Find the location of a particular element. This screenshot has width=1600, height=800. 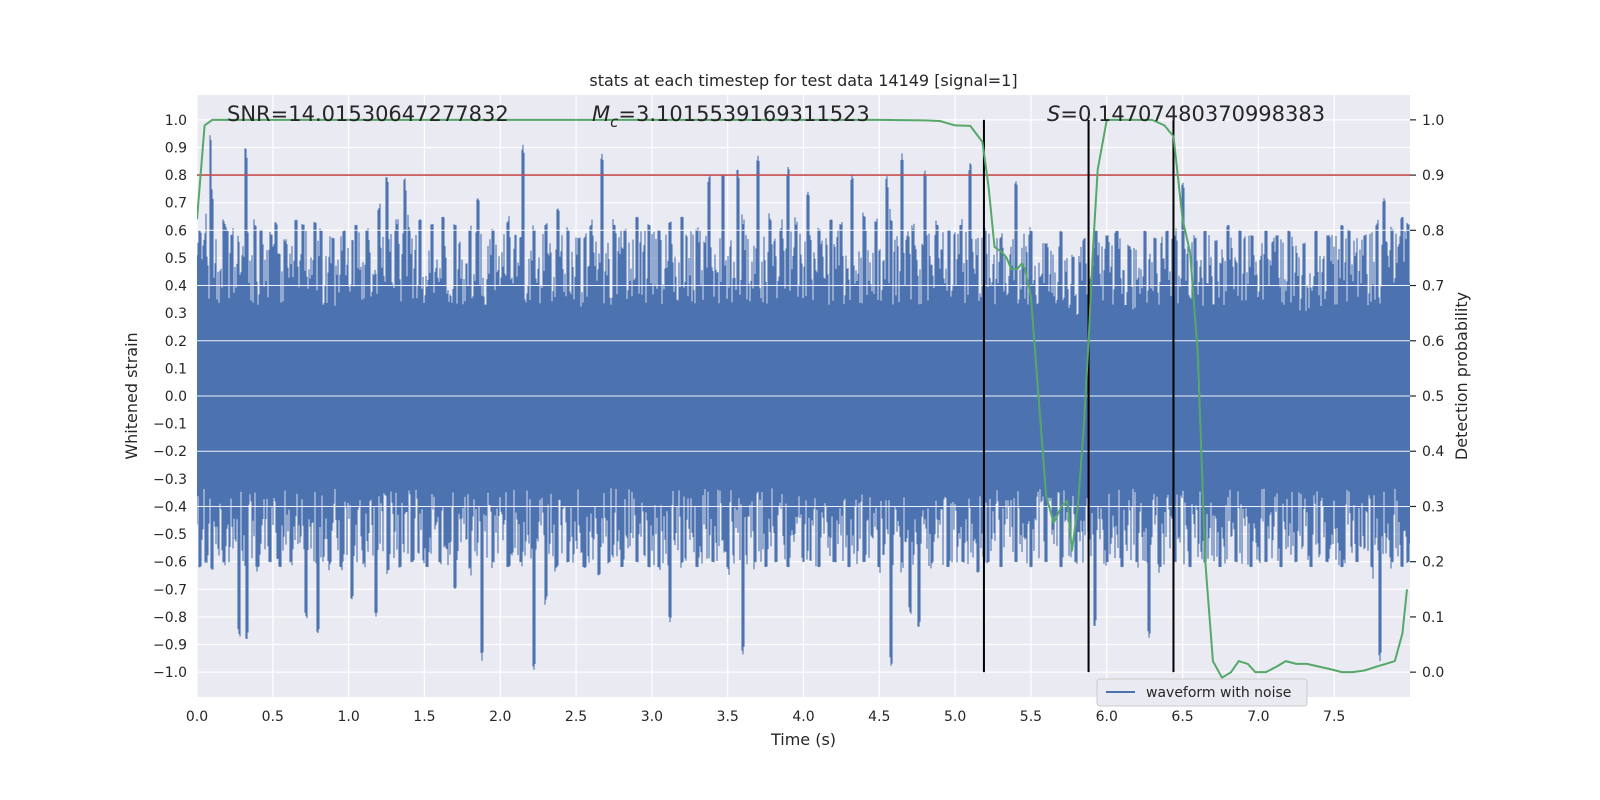

y-left-tick-label: −1.0 is located at coordinates (170, 673).